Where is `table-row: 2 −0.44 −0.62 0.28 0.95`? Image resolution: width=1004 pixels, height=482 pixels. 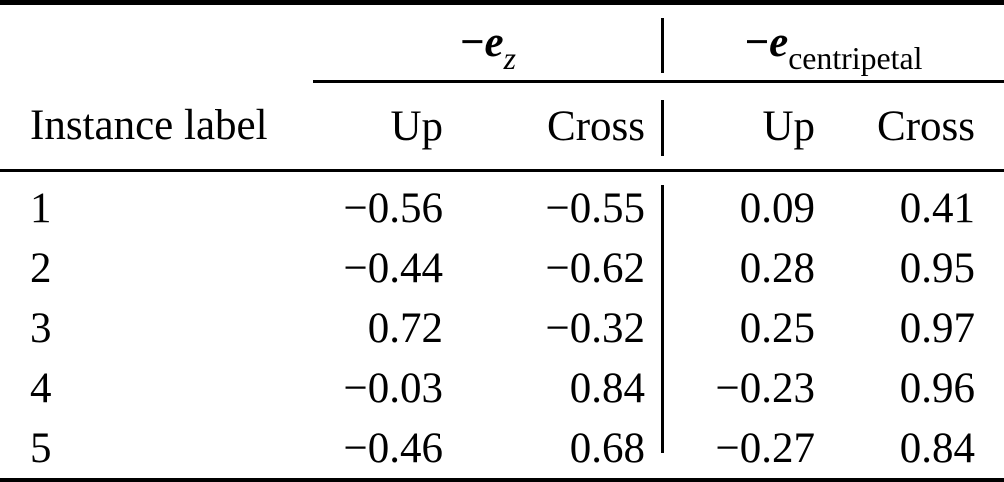 table-row: 2 −0.44 −0.62 0.28 0.95 is located at coordinates (502, 268).